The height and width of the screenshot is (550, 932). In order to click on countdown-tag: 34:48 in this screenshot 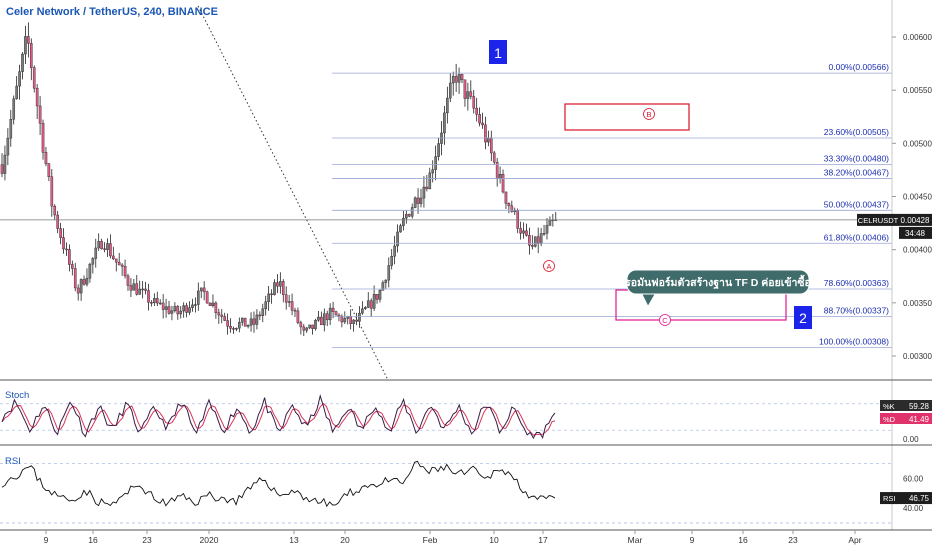, I will do `click(915, 233)`.